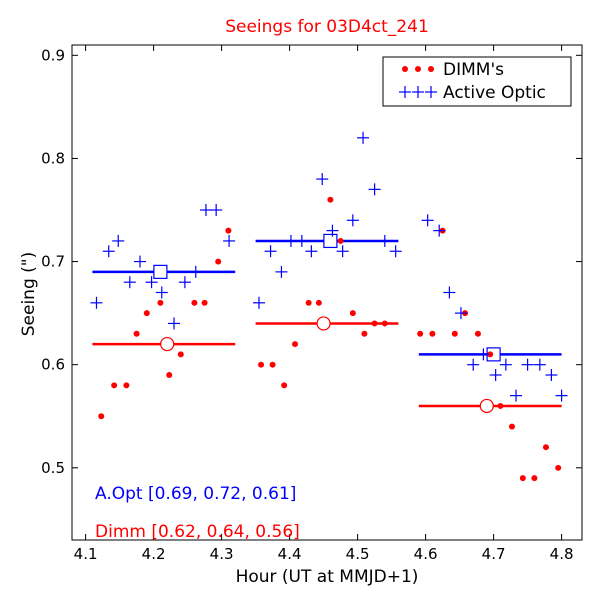  Describe the element at coordinates (222, 554) in the screenshot. I see `x-tick-label: 4.3` at that location.